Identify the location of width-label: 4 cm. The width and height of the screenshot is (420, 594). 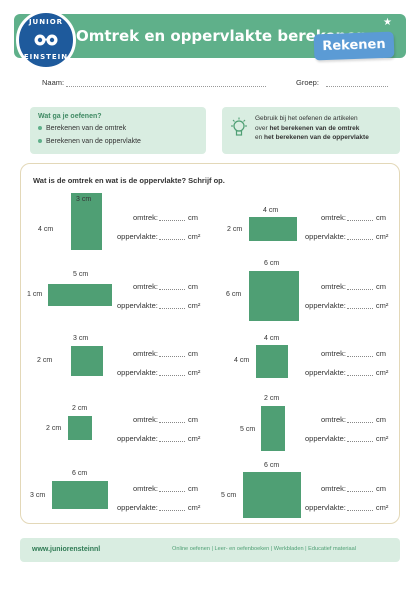
(272, 338).